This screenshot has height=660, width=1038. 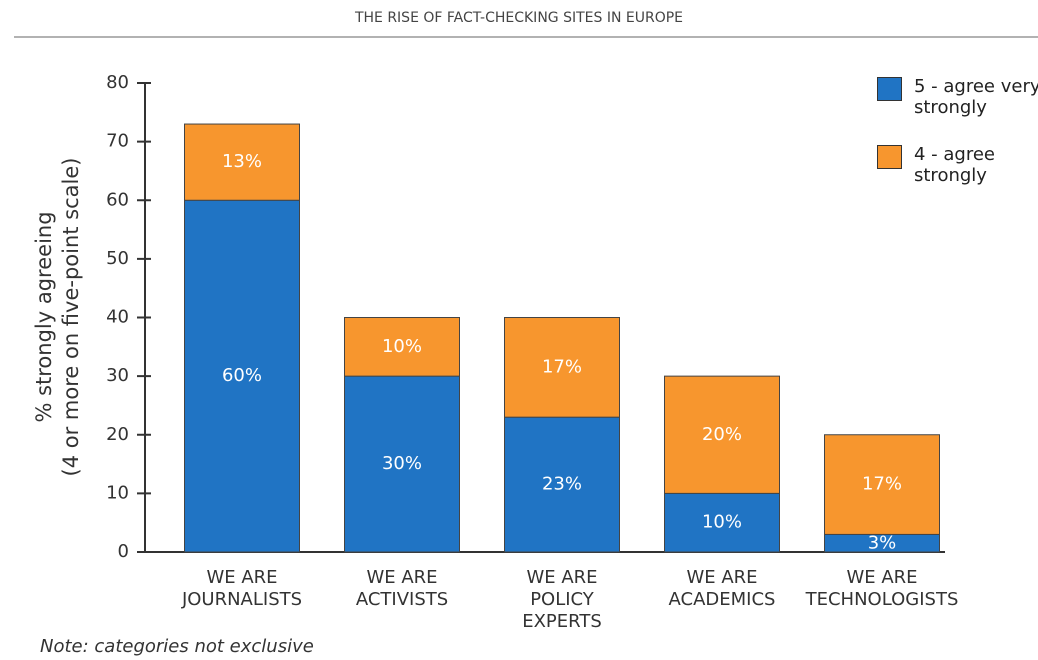 I want to click on x-tick-label: ACTIVISTS, so click(x=402, y=599).